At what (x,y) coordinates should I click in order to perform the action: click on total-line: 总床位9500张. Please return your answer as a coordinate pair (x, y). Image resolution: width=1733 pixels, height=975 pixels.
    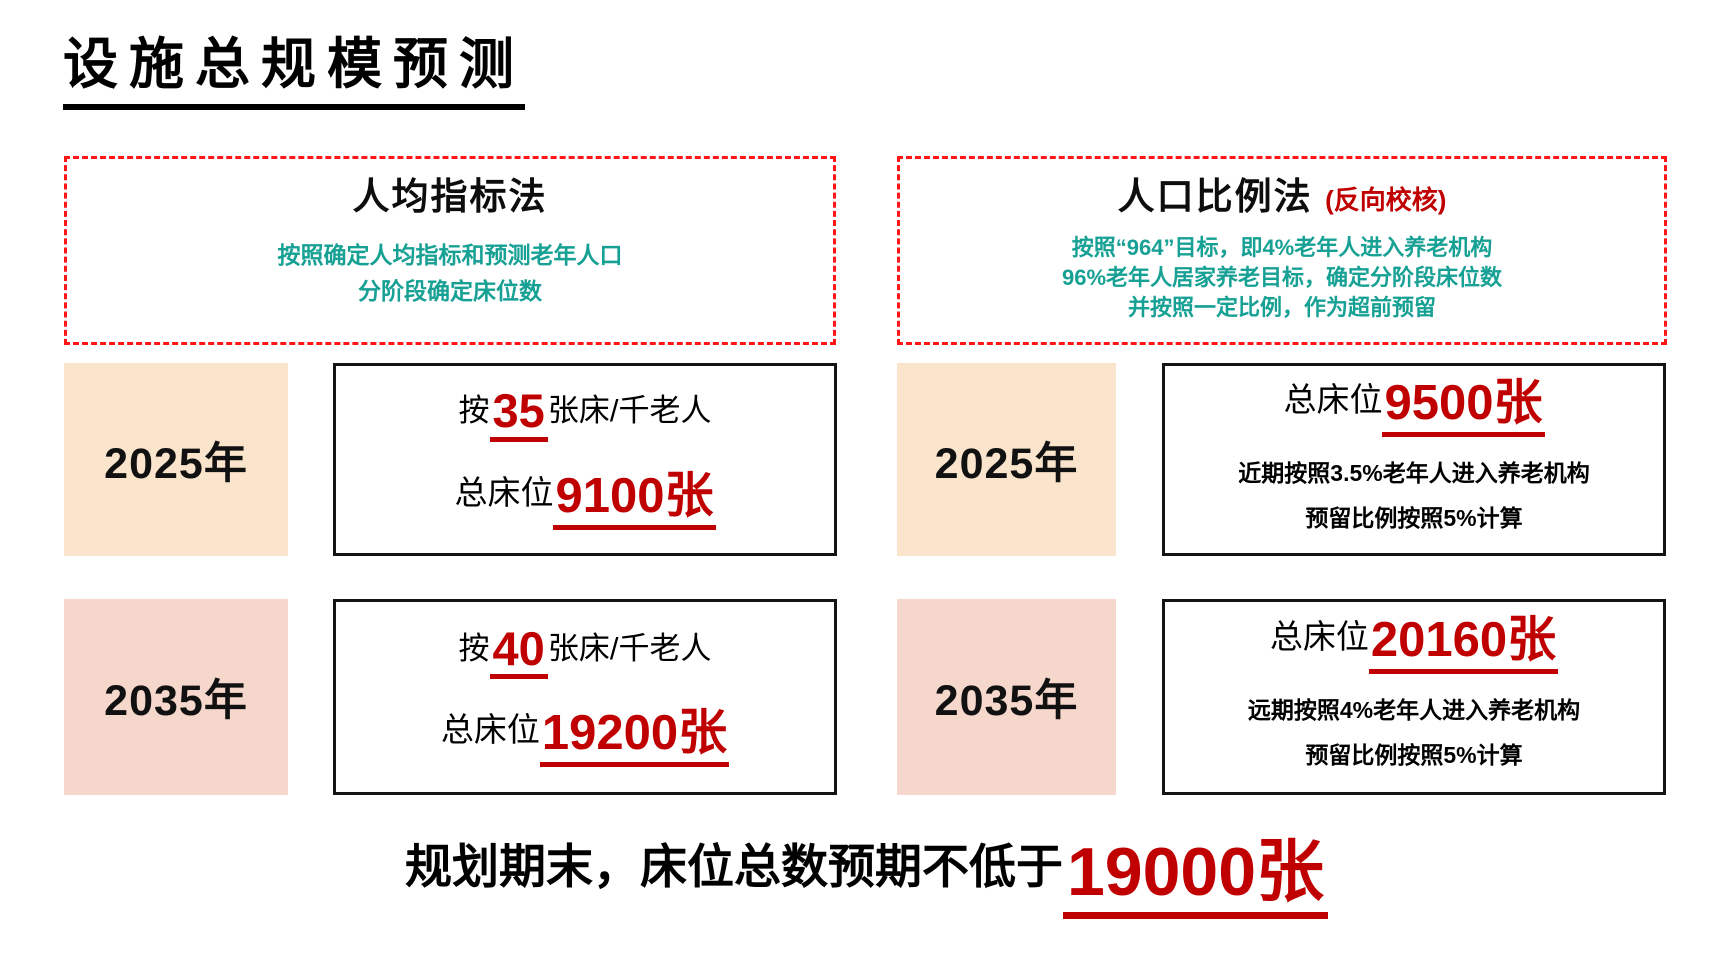
    Looking at the image, I should click on (1414, 407).